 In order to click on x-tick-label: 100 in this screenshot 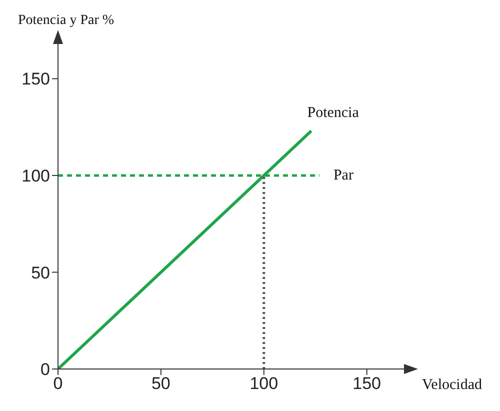, I will do `click(264, 384)`.